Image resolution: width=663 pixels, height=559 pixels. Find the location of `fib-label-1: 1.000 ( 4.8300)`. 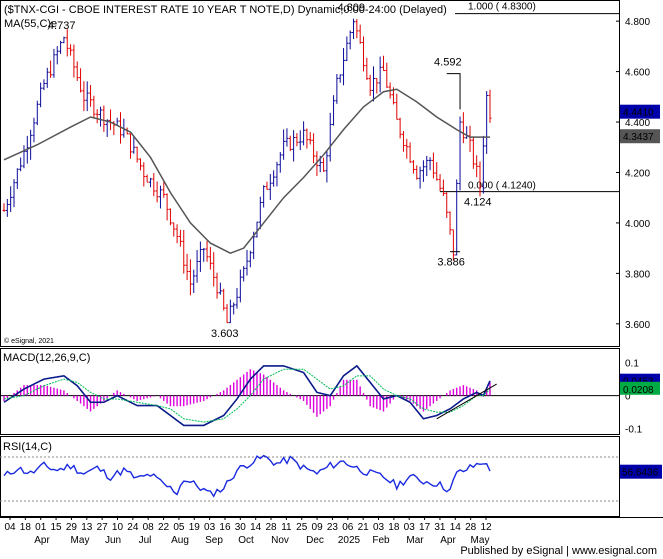

fib-label-1: 1.000 ( 4.8300) is located at coordinates (502, 7).